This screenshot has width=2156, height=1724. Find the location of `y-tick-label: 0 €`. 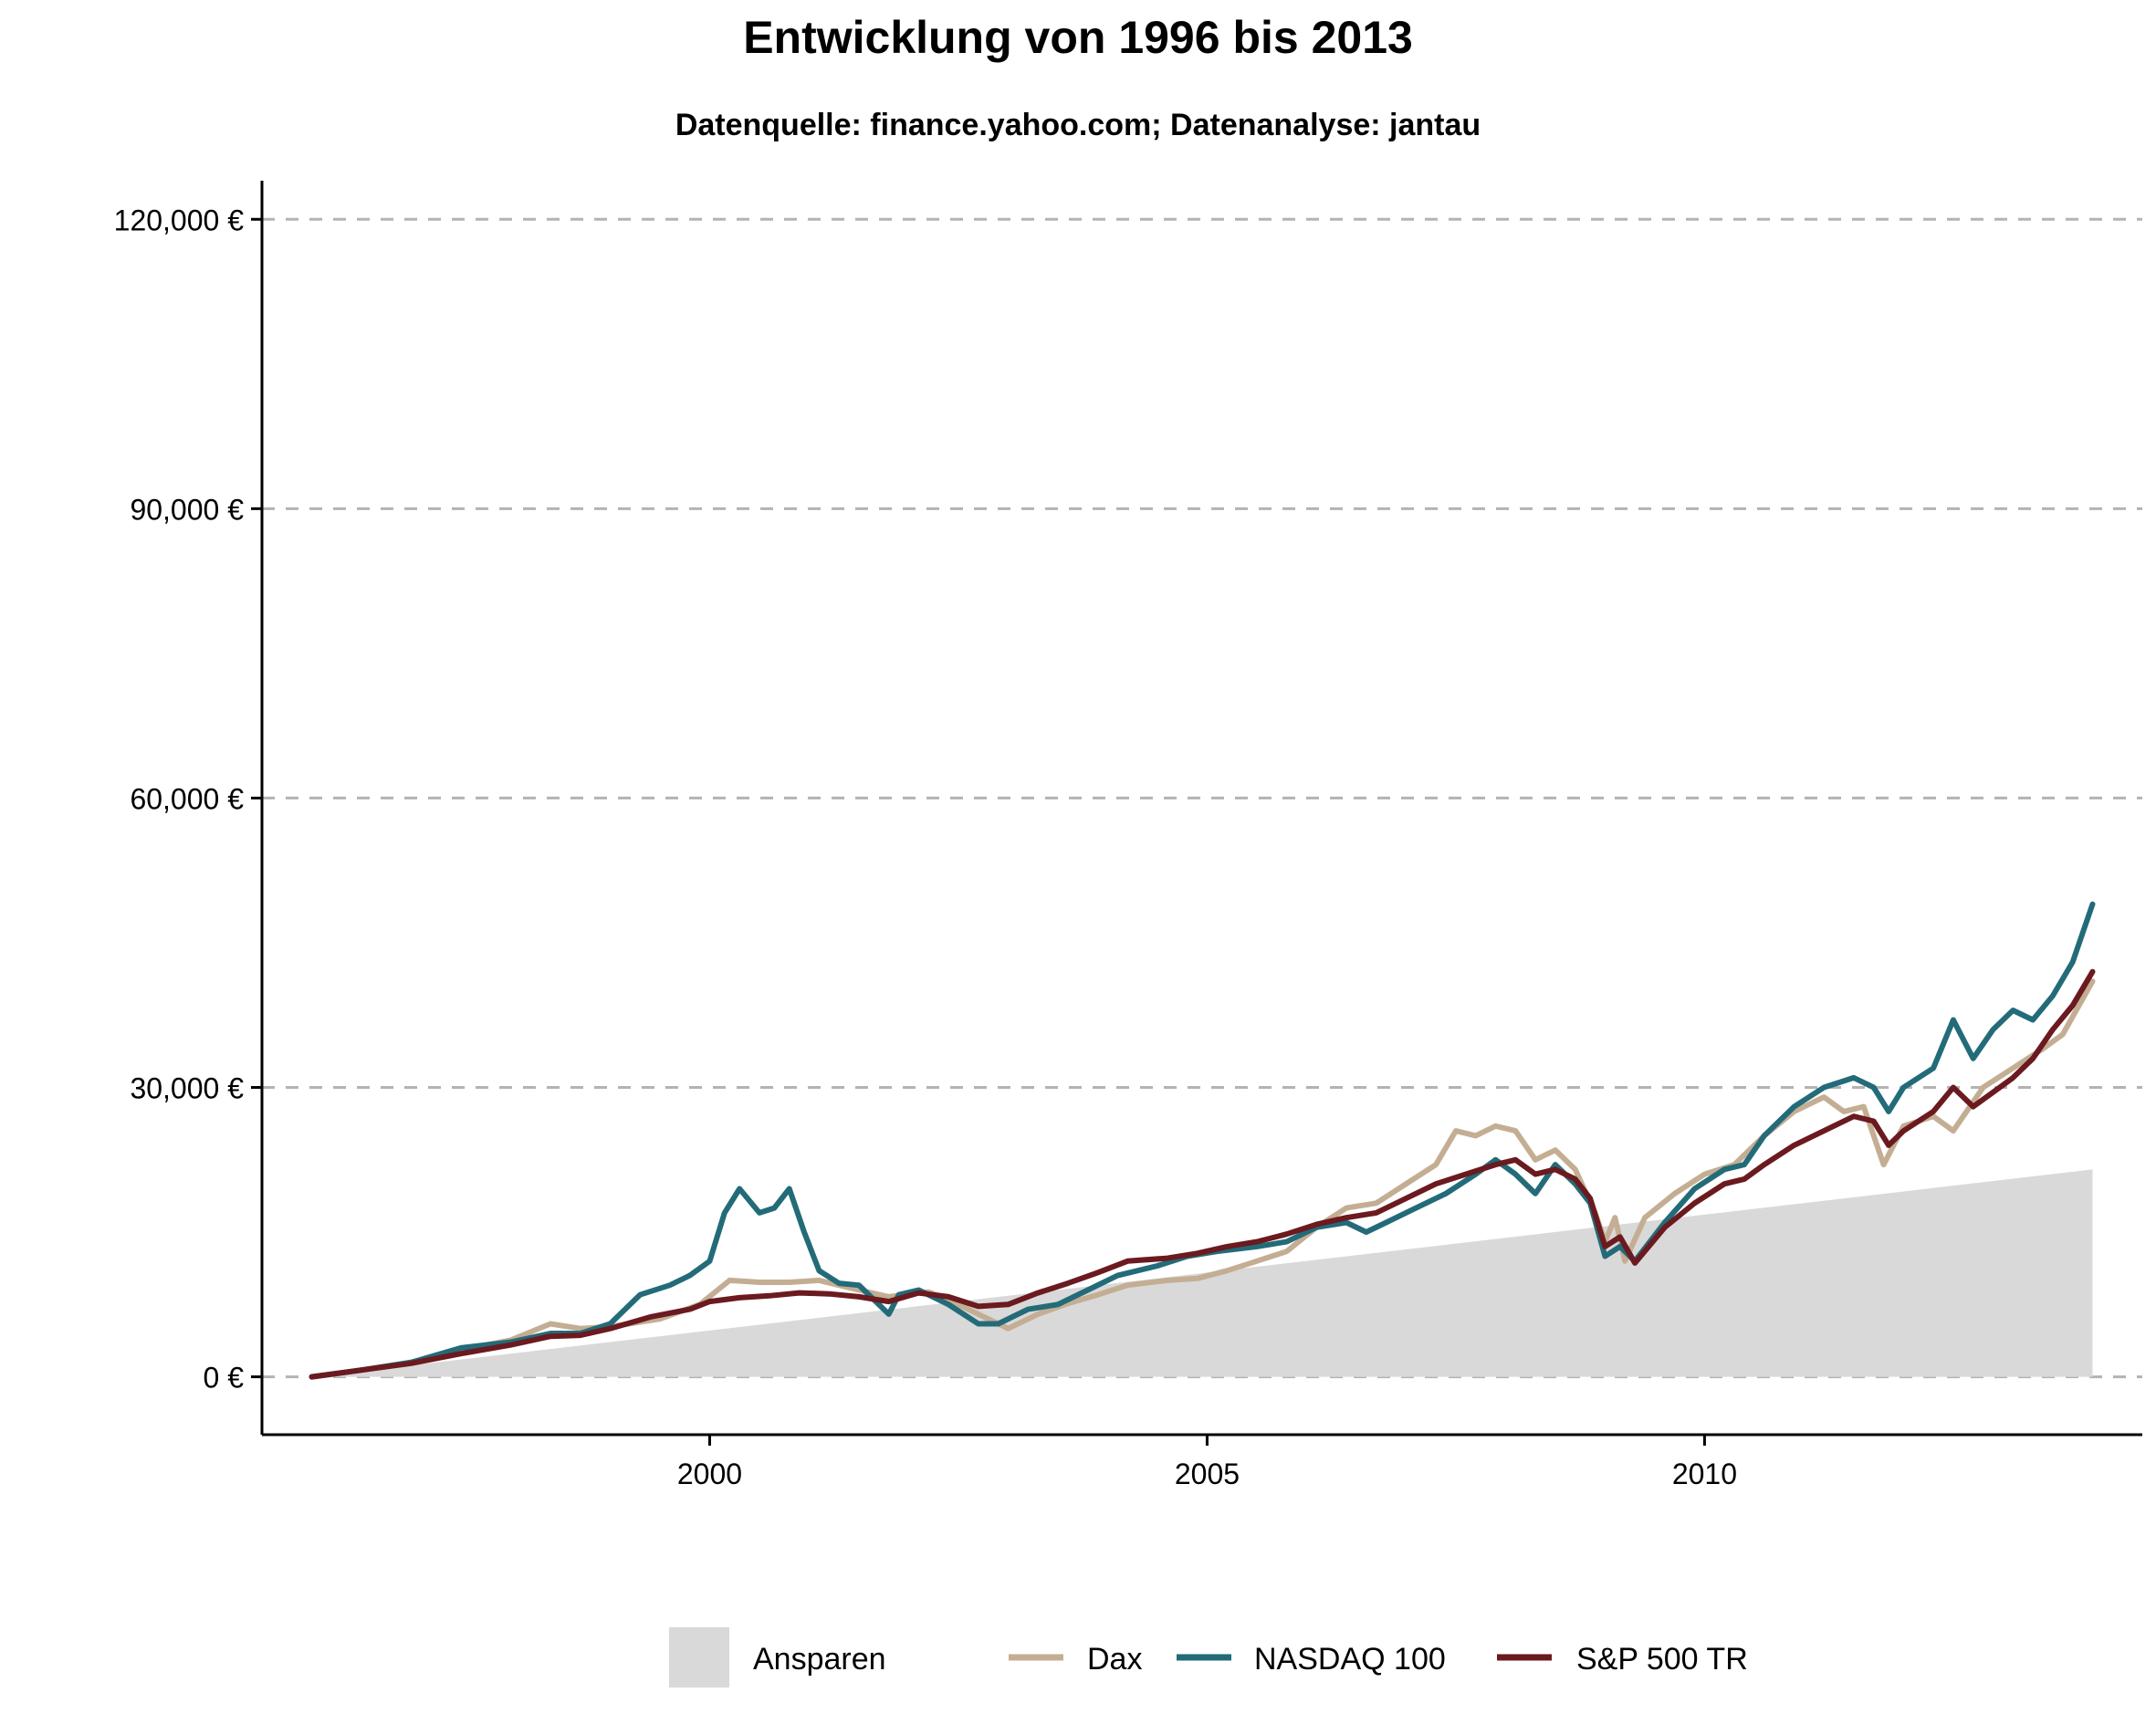

y-tick-label: 0 € is located at coordinates (225, 1379).